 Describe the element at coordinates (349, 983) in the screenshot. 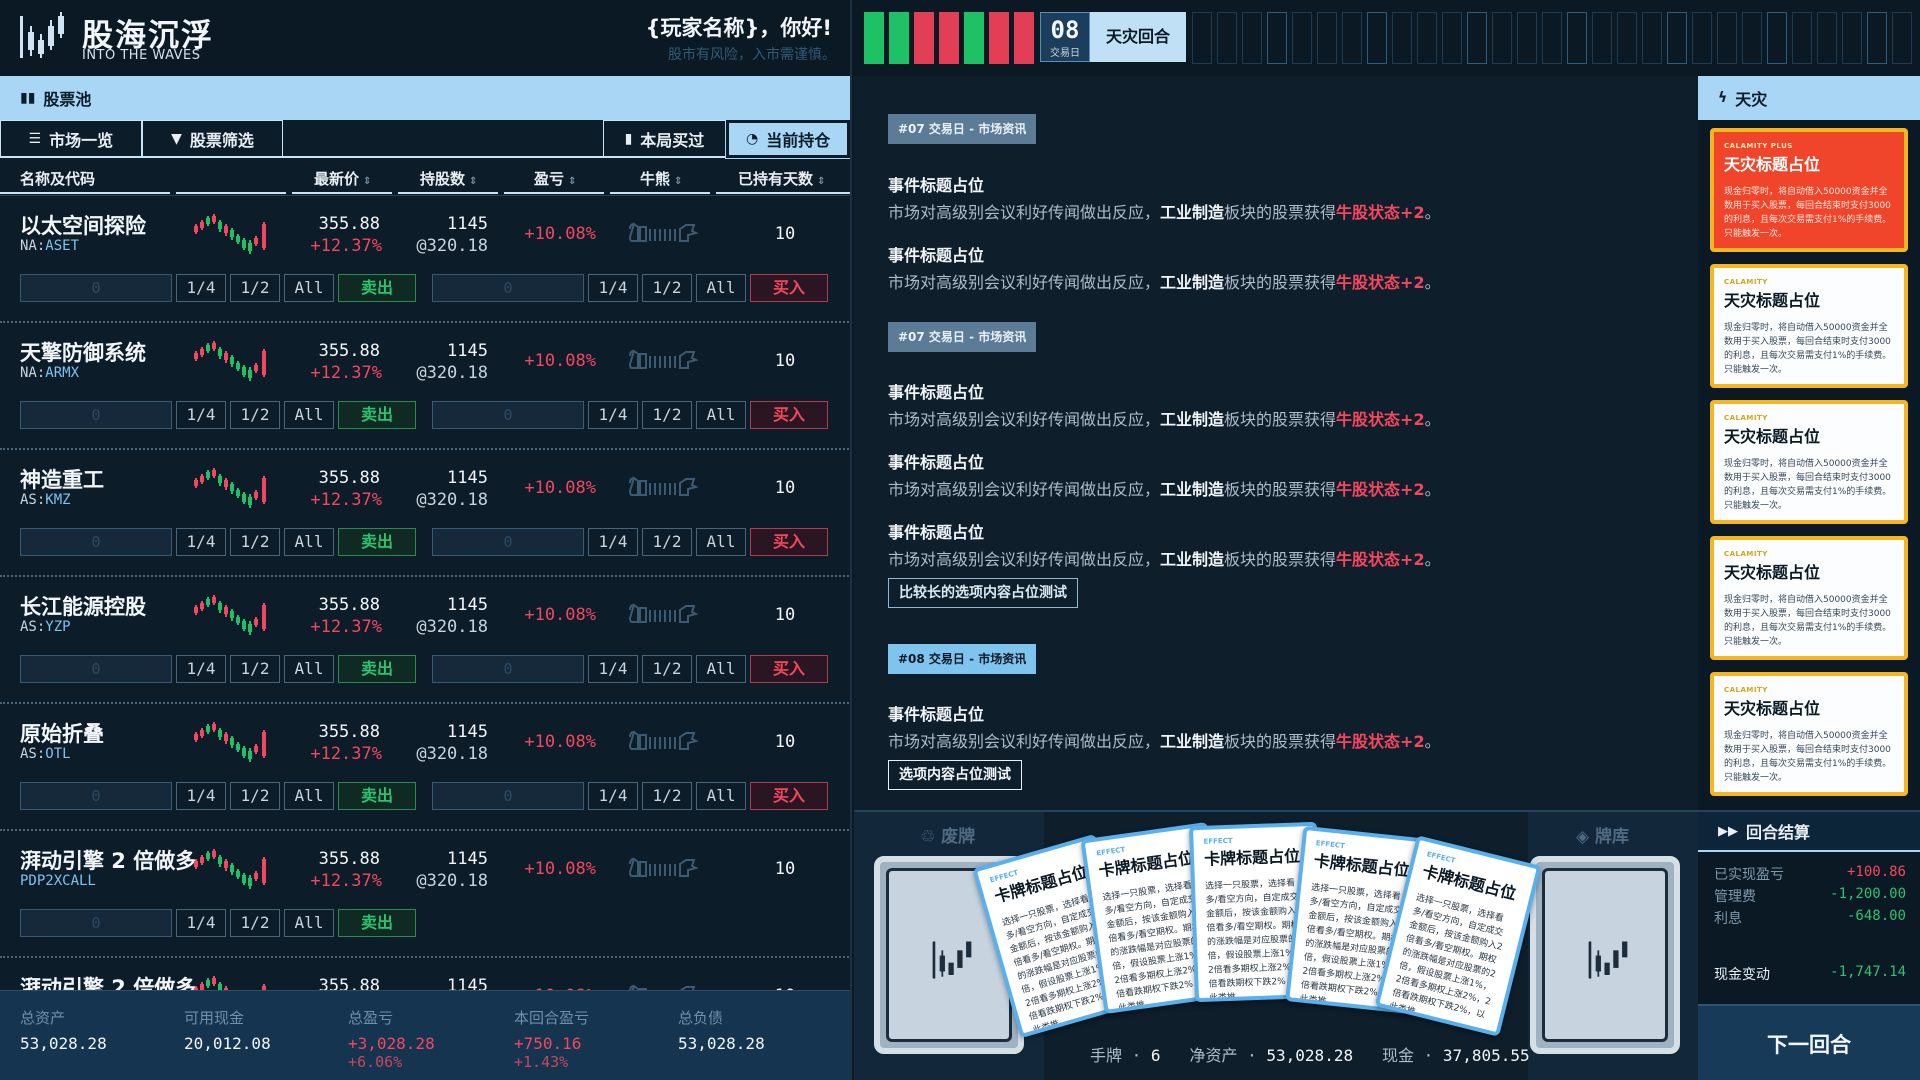

I see `stock-price: 355.88` at that location.